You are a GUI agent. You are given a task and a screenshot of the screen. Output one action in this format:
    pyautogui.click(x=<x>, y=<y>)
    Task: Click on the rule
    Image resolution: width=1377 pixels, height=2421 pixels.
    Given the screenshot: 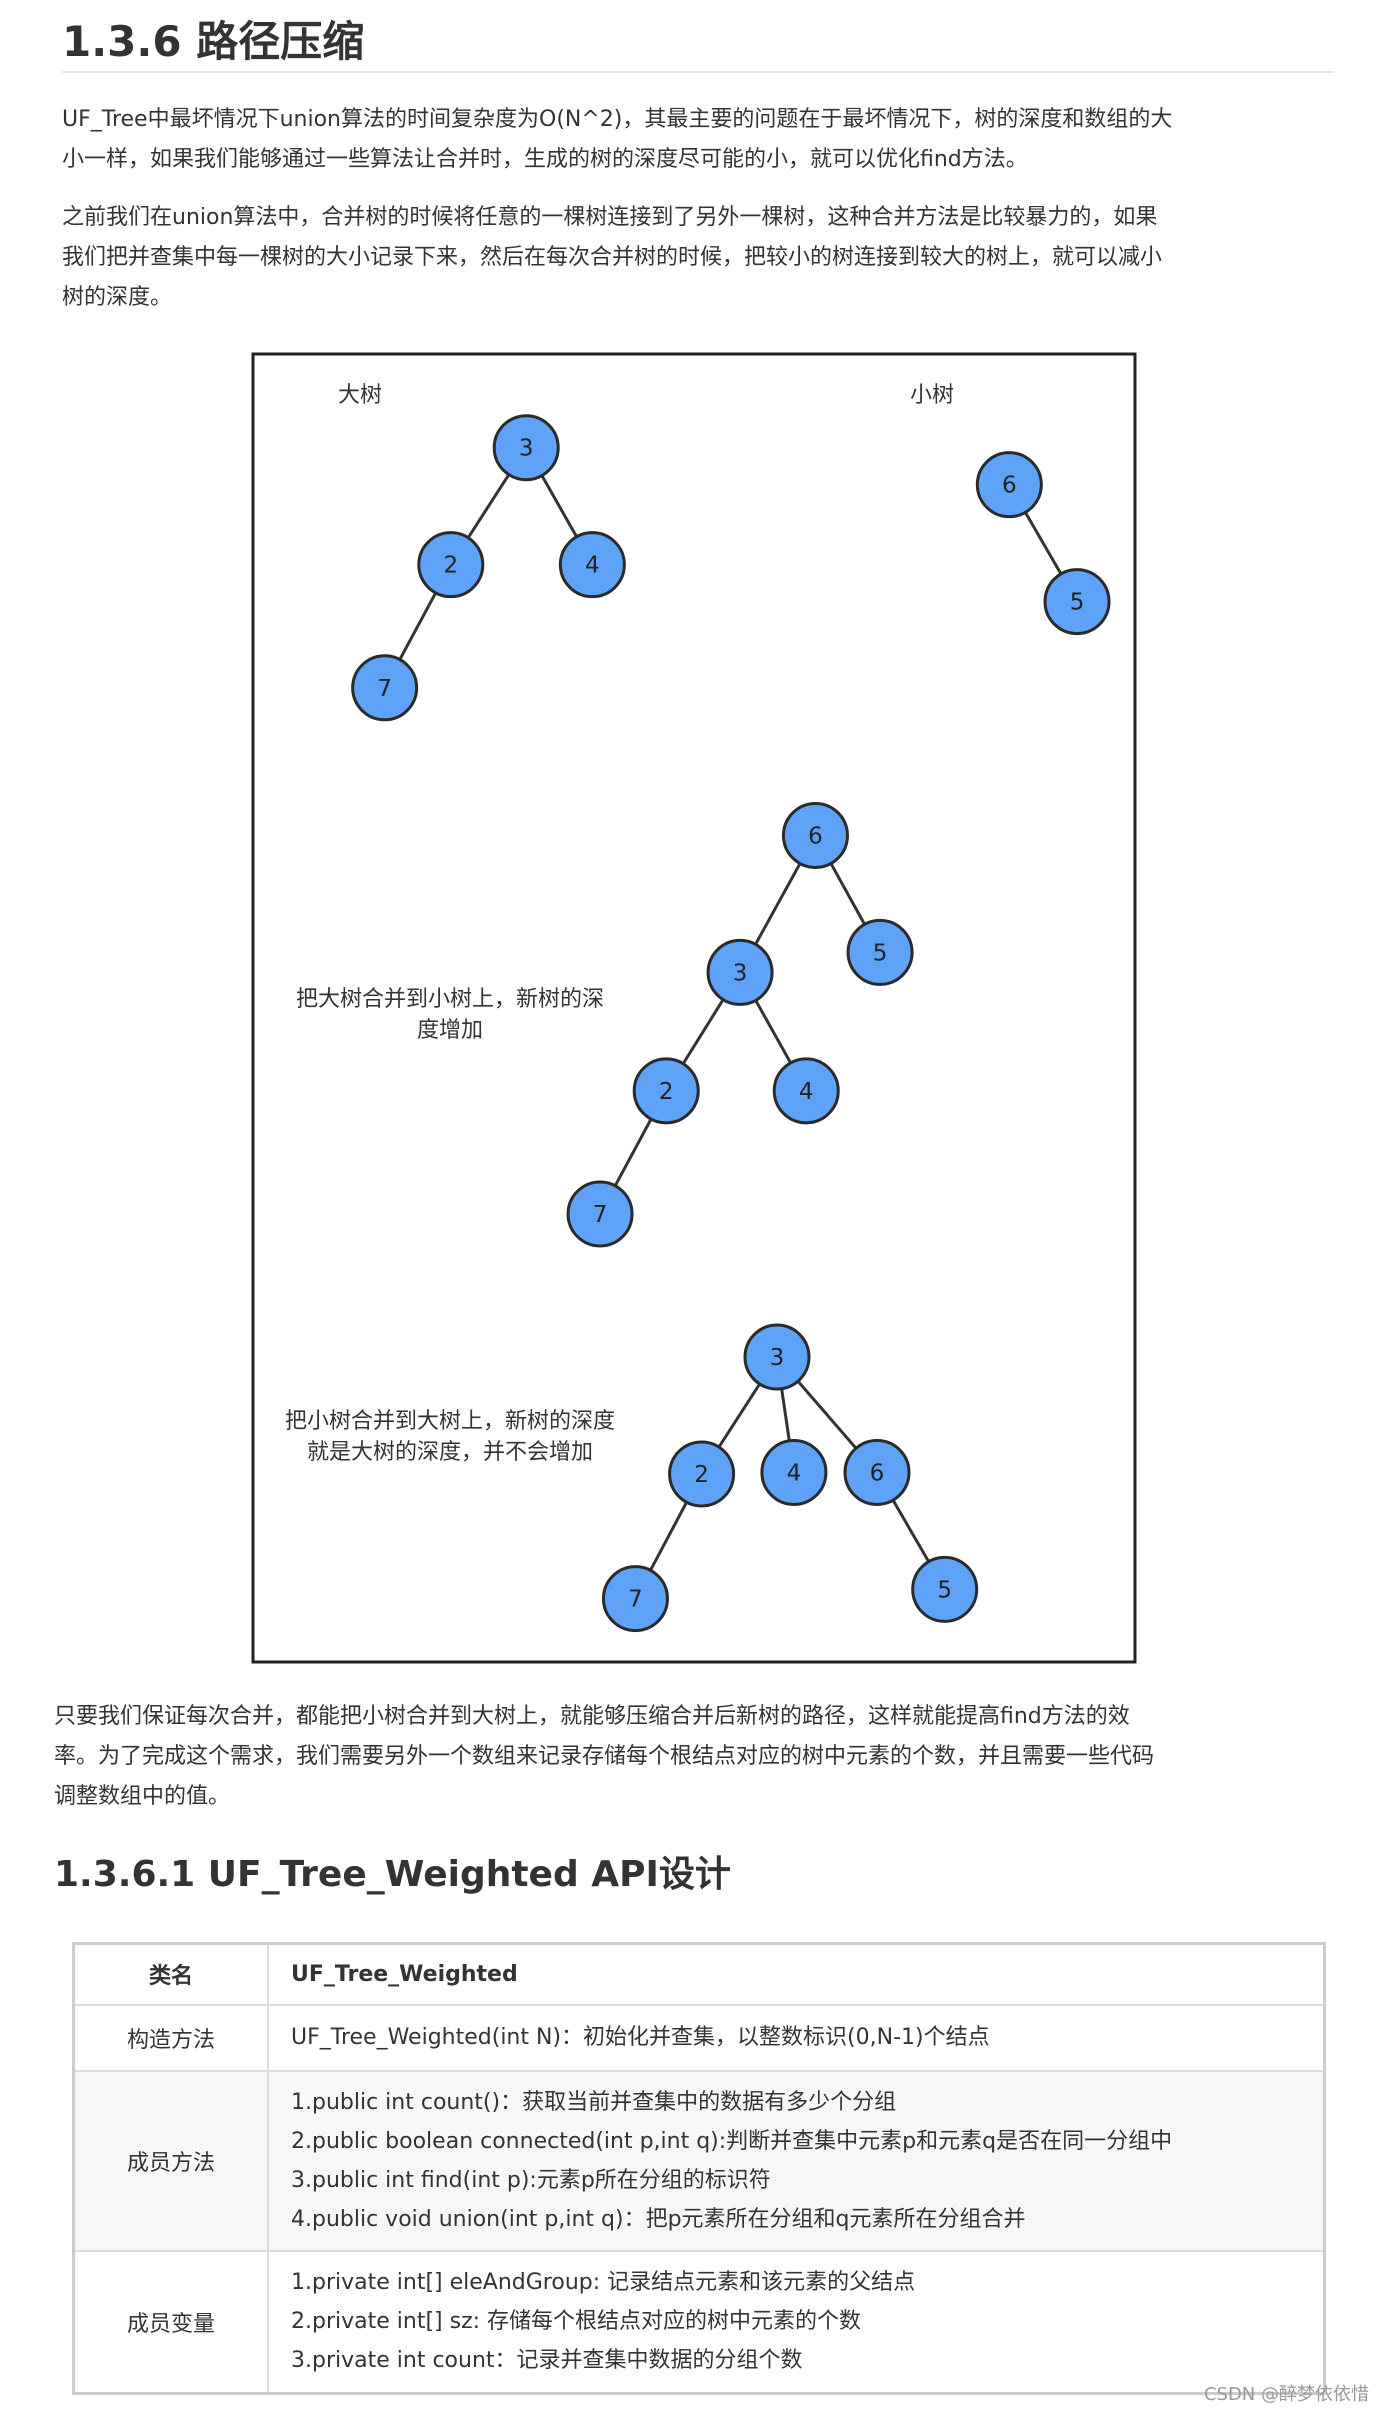 What is the action you would take?
    pyautogui.click(x=698, y=72)
    